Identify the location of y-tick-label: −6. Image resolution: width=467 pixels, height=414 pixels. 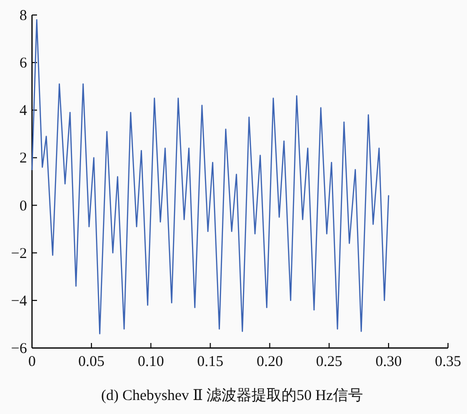
(19, 349).